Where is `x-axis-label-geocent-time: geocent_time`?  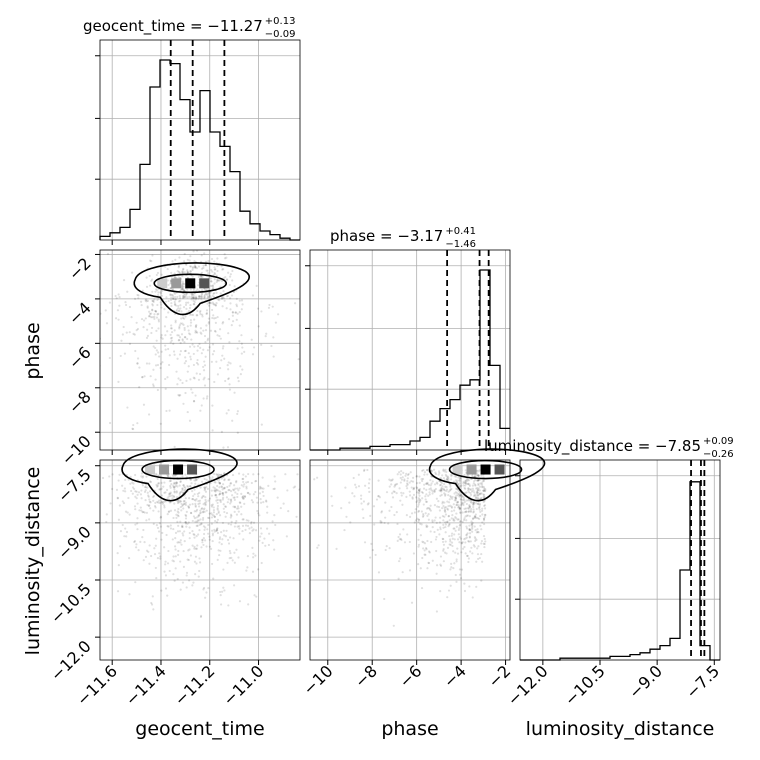 x-axis-label-geocent-time: geocent_time is located at coordinates (199, 729).